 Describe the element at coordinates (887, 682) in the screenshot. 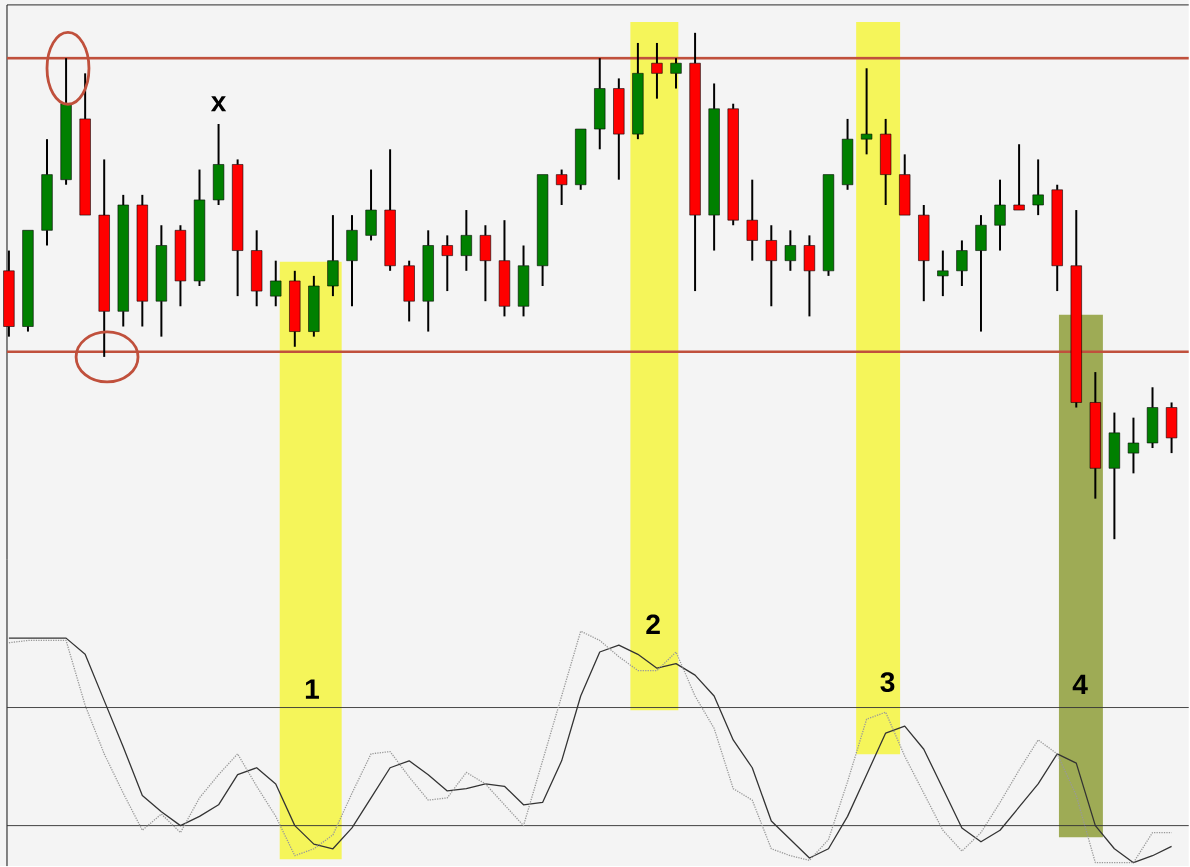

I see `annotation: 3` at that location.